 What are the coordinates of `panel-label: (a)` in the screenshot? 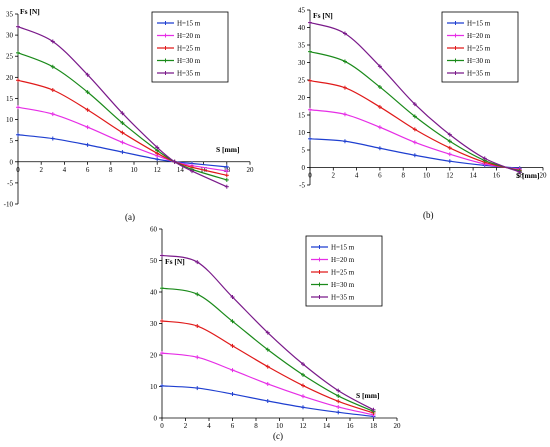 It's located at (130, 217).